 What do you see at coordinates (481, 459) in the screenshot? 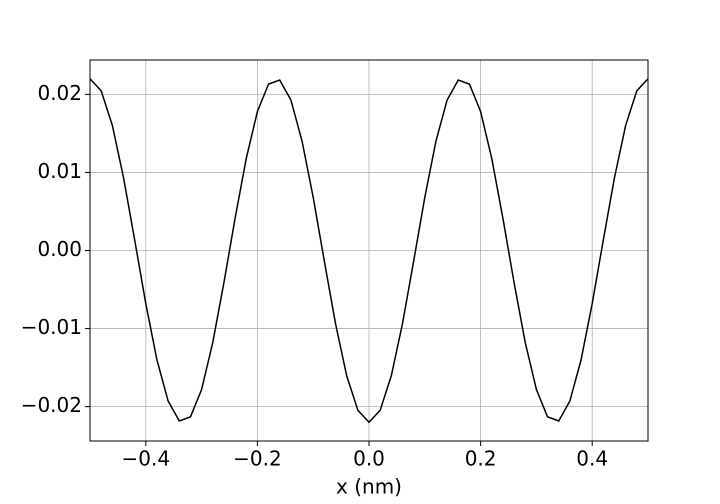
I see `x-tick-label: 0.2` at bounding box center [481, 459].